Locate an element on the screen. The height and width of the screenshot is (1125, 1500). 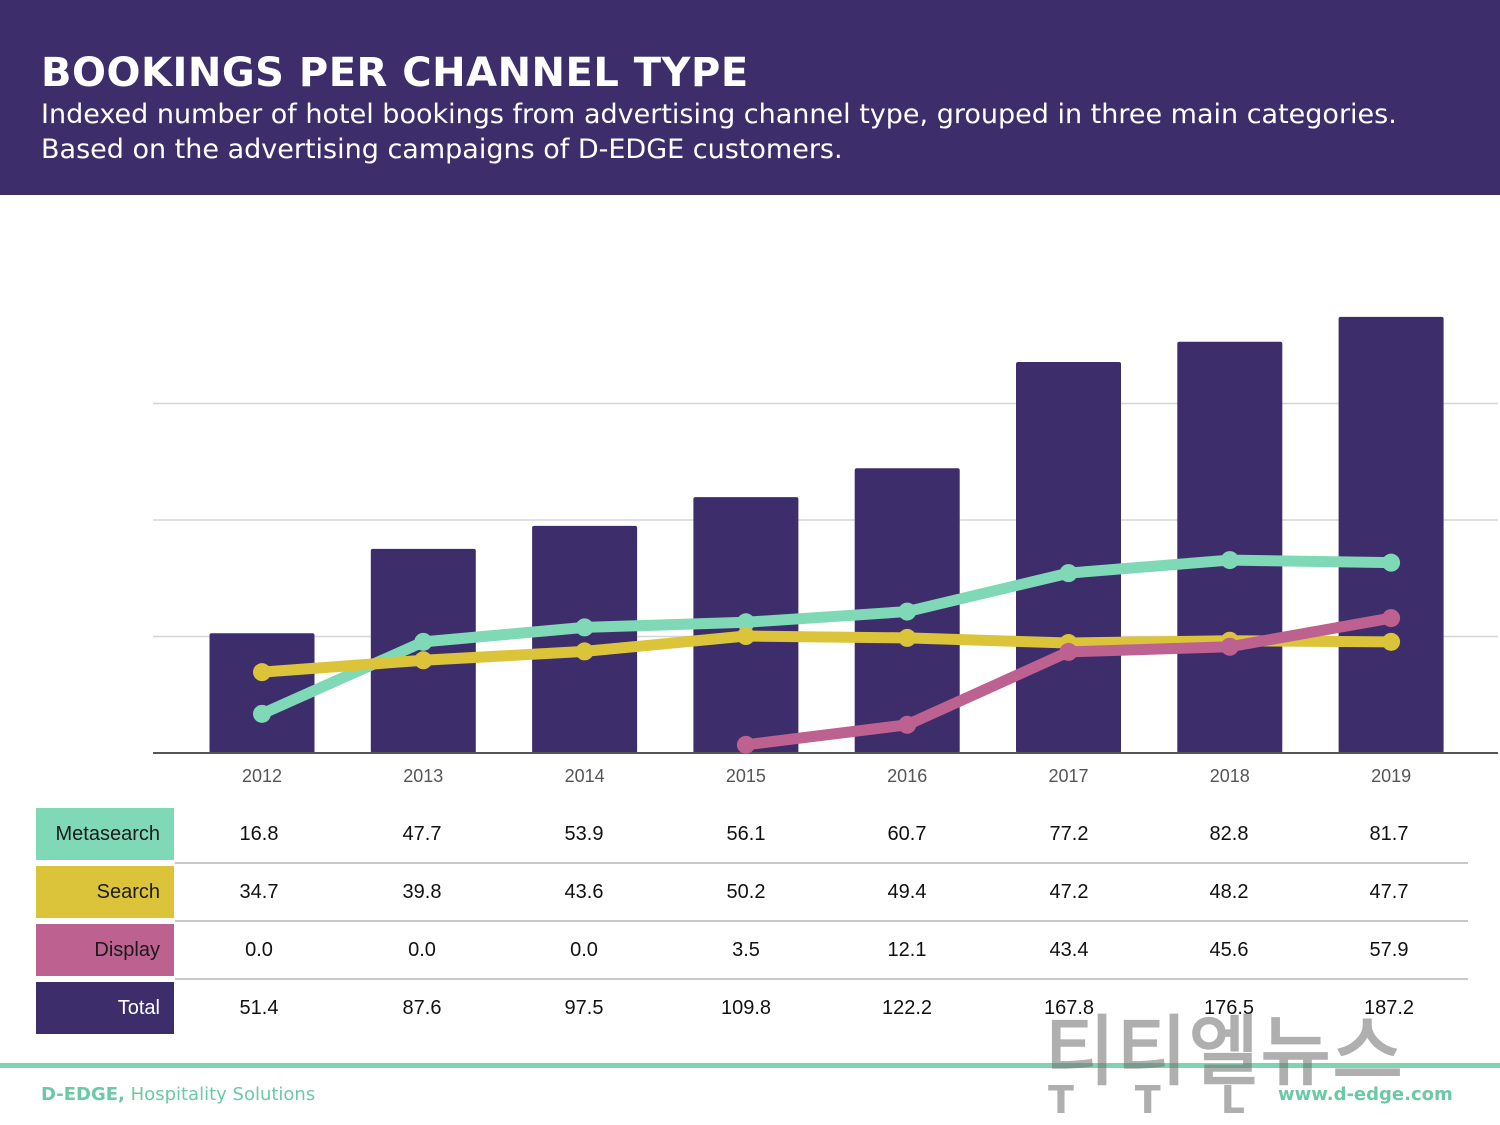
point-search-2019 is located at coordinates (1391, 641).